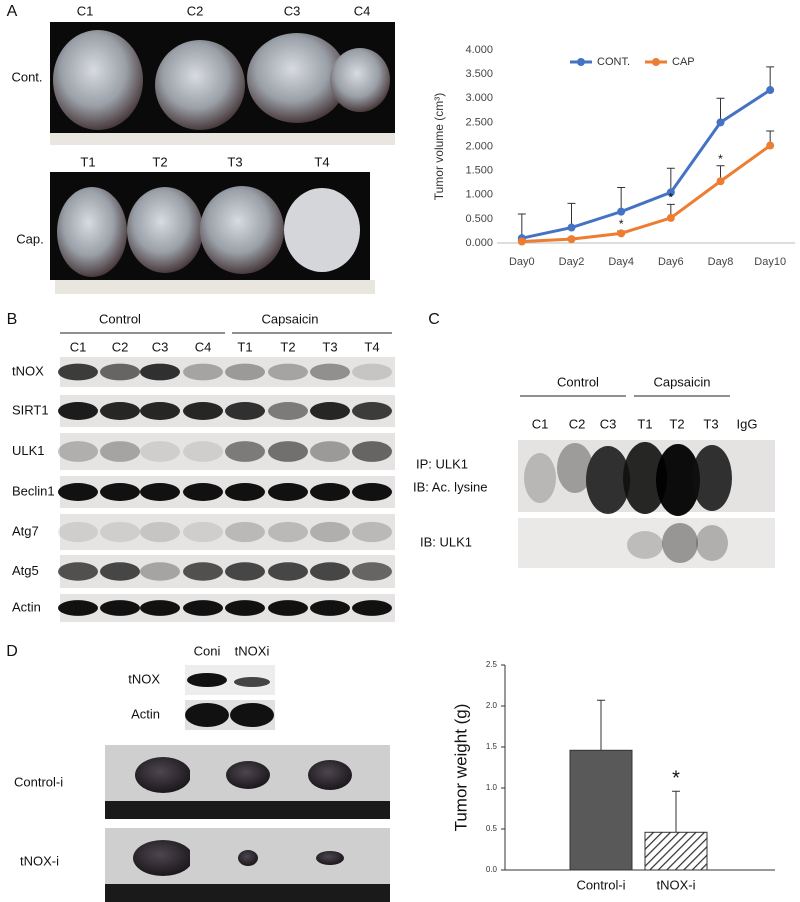  Describe the element at coordinates (207, 650) in the screenshot. I see `lane-label: Coni` at that location.